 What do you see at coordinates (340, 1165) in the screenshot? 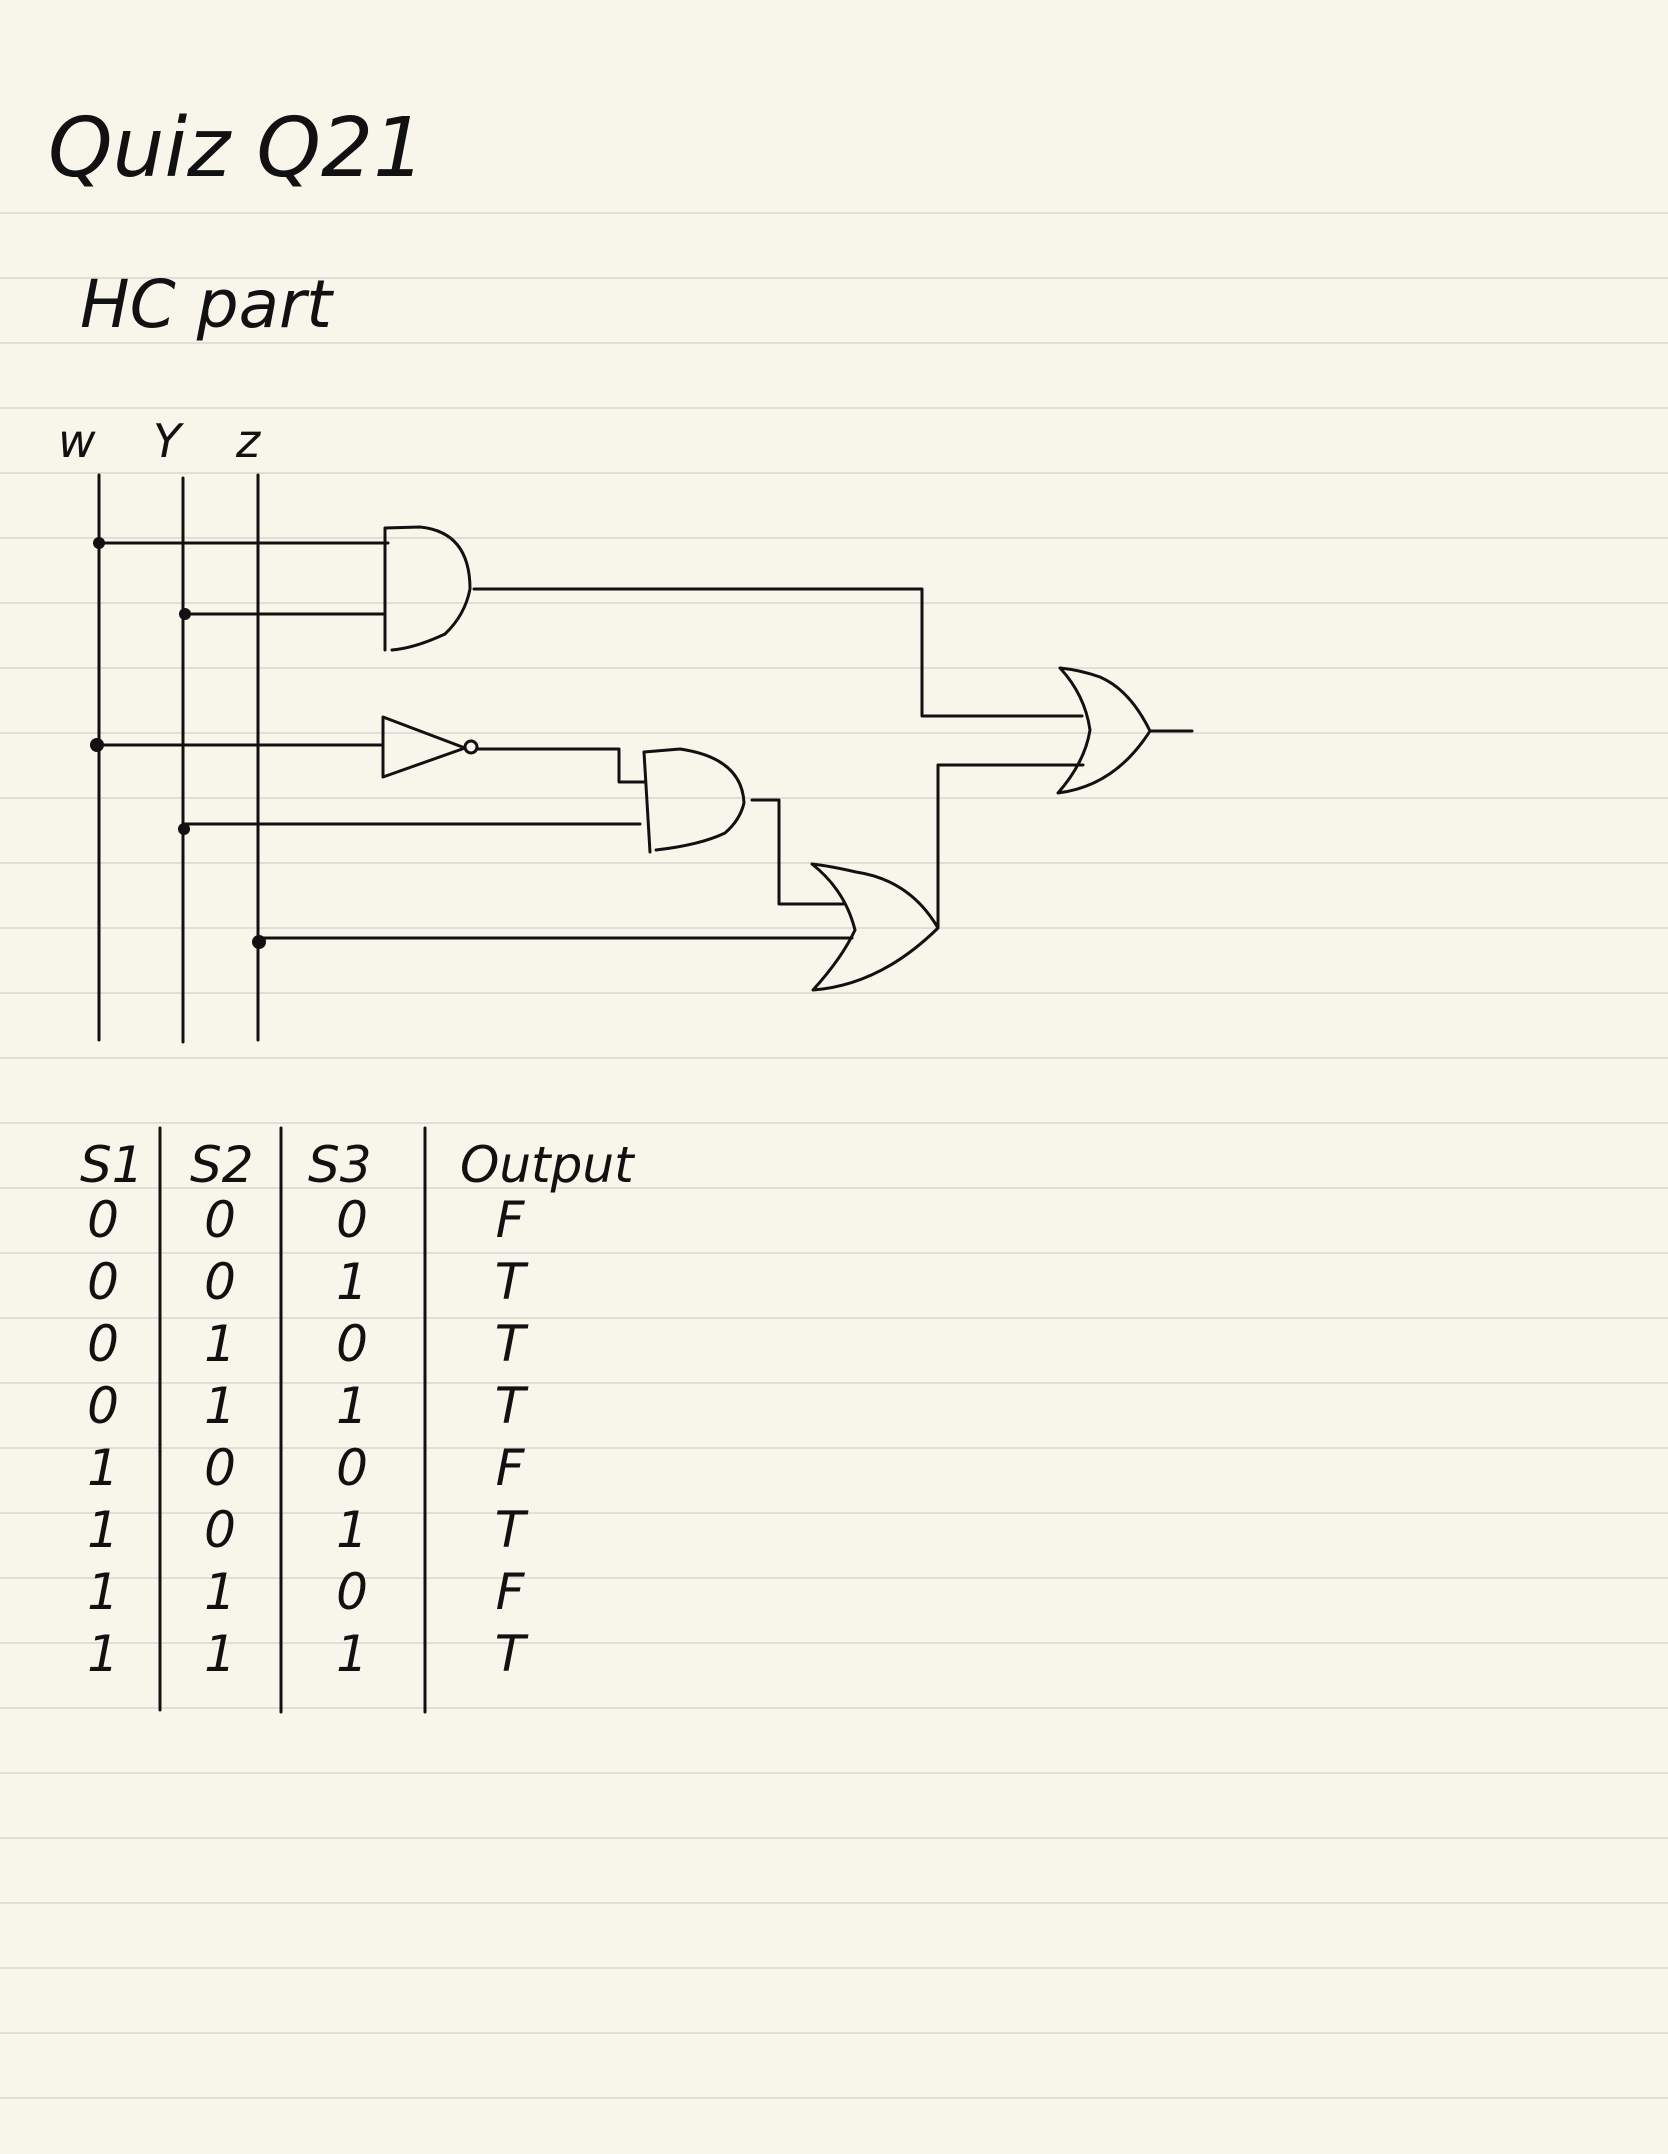
I see `table-header-s3: S3` at bounding box center [340, 1165].